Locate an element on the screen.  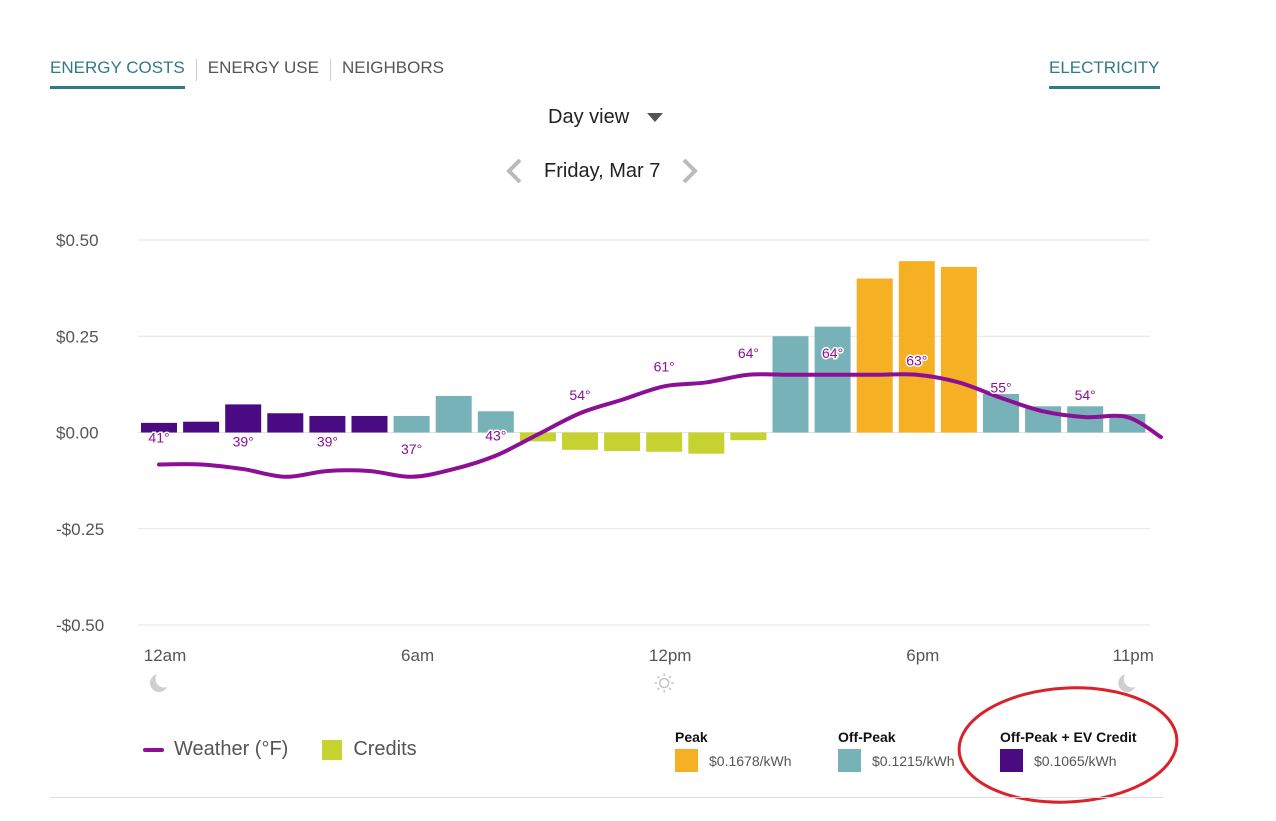
date-navigator: Friday, Mar 7 is located at coordinates (602, 171).